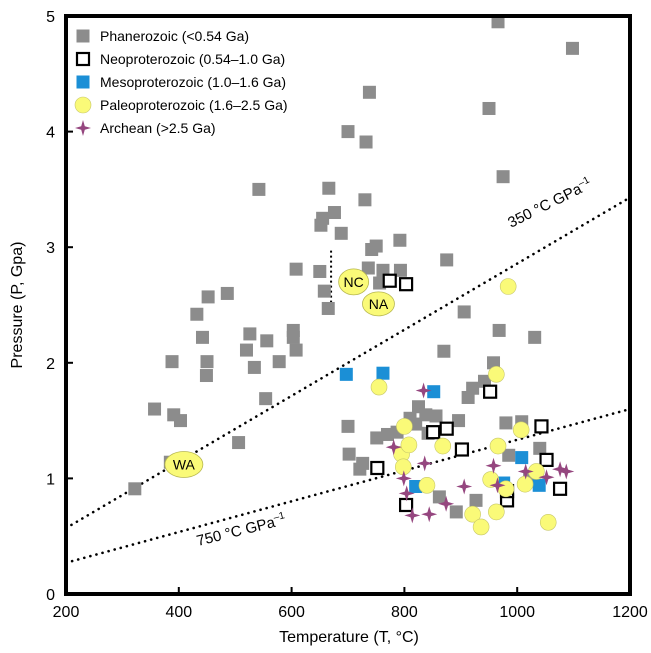 The width and height of the screenshot is (651, 653). I want to click on x-tick-label: 1200, so click(630, 612).